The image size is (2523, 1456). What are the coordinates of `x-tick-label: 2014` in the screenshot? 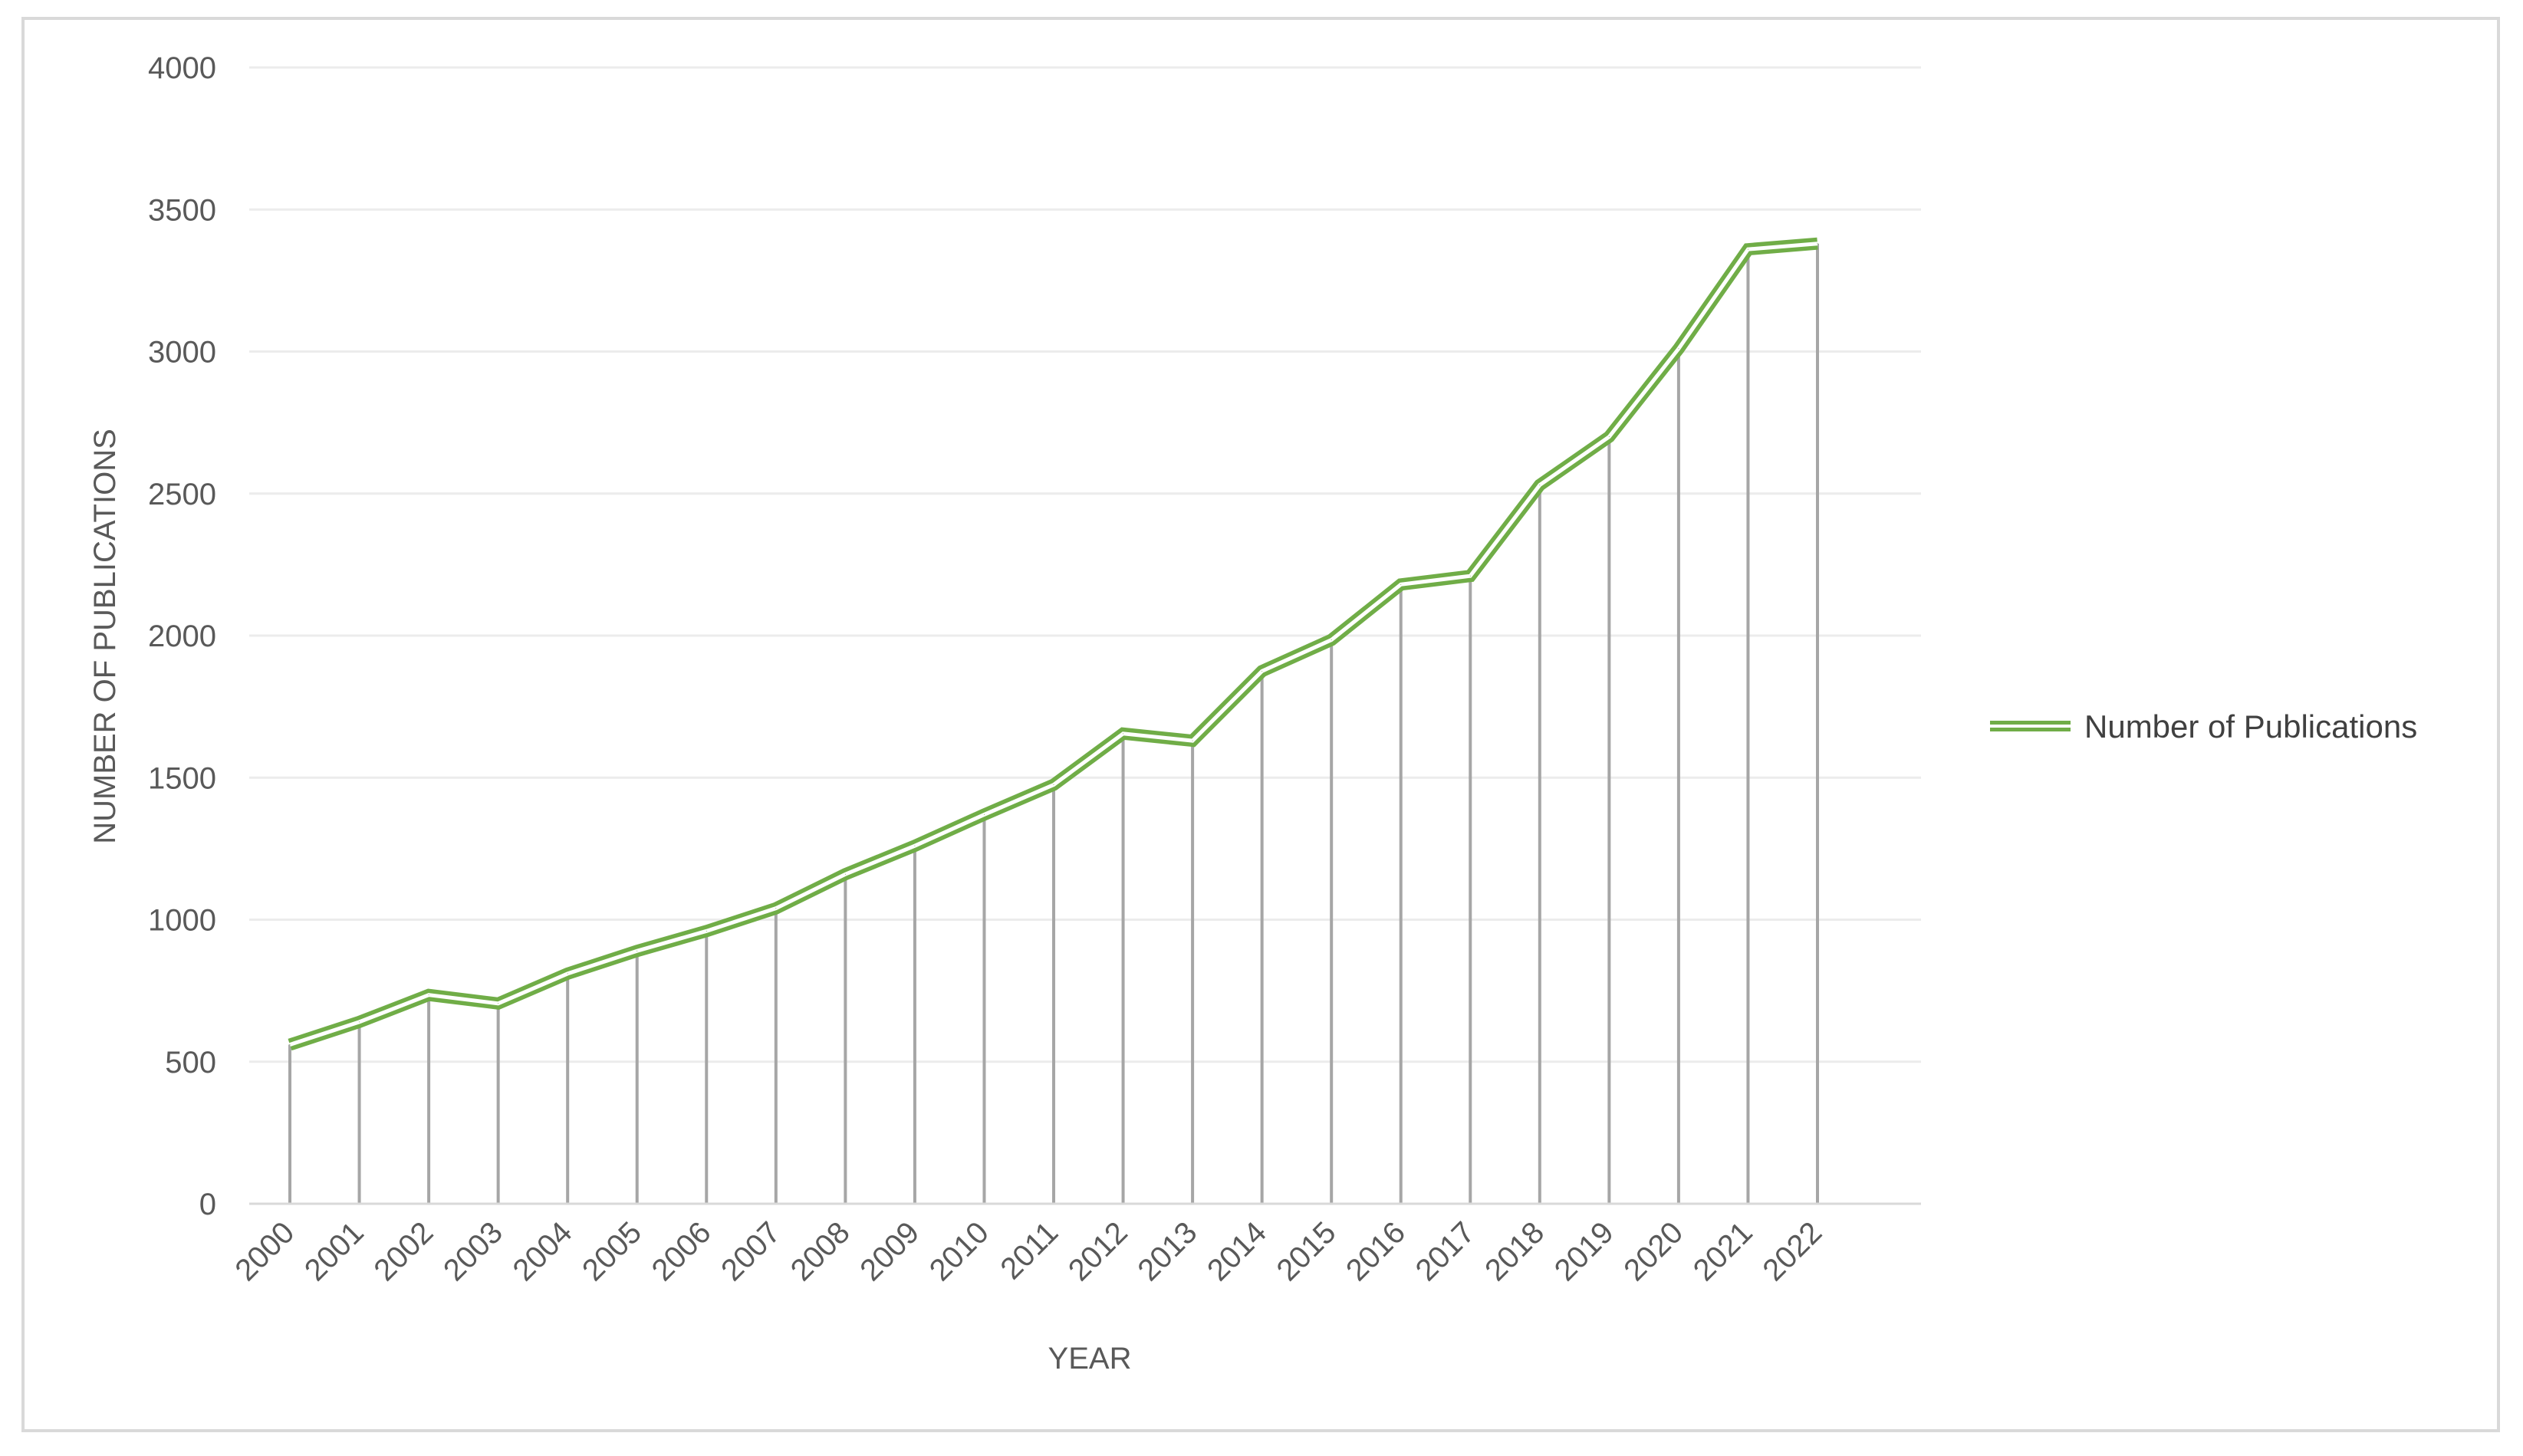 It's located at (1237, 1251).